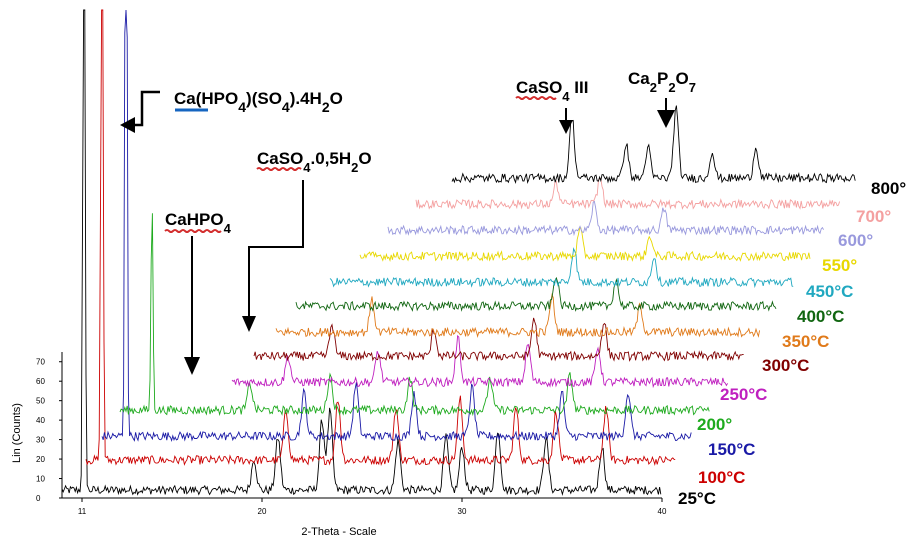  I want to click on temp-label-25: 25°C, so click(697, 498).